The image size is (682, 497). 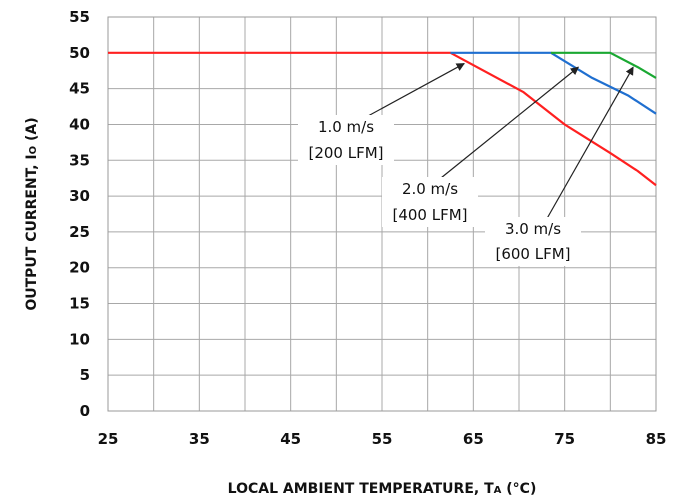 What do you see at coordinates (473, 439) in the screenshot?
I see `x-tick-label: 65` at bounding box center [473, 439].